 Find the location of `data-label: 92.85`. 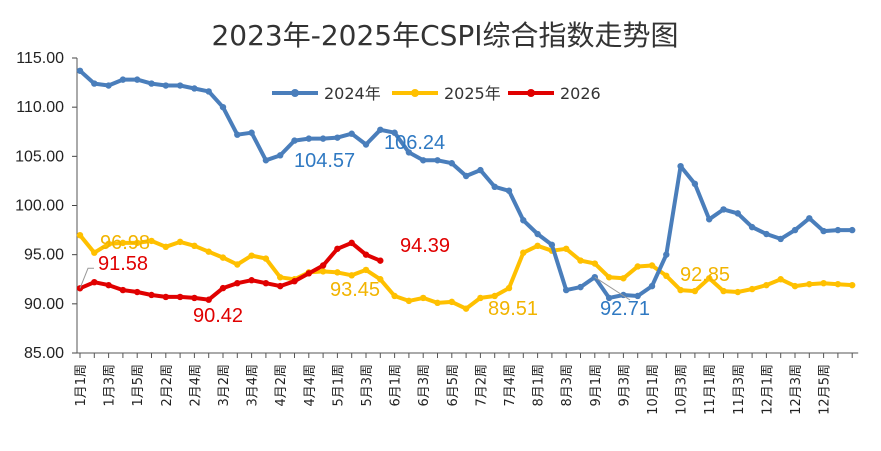

data-label: 92.85 is located at coordinates (705, 275).